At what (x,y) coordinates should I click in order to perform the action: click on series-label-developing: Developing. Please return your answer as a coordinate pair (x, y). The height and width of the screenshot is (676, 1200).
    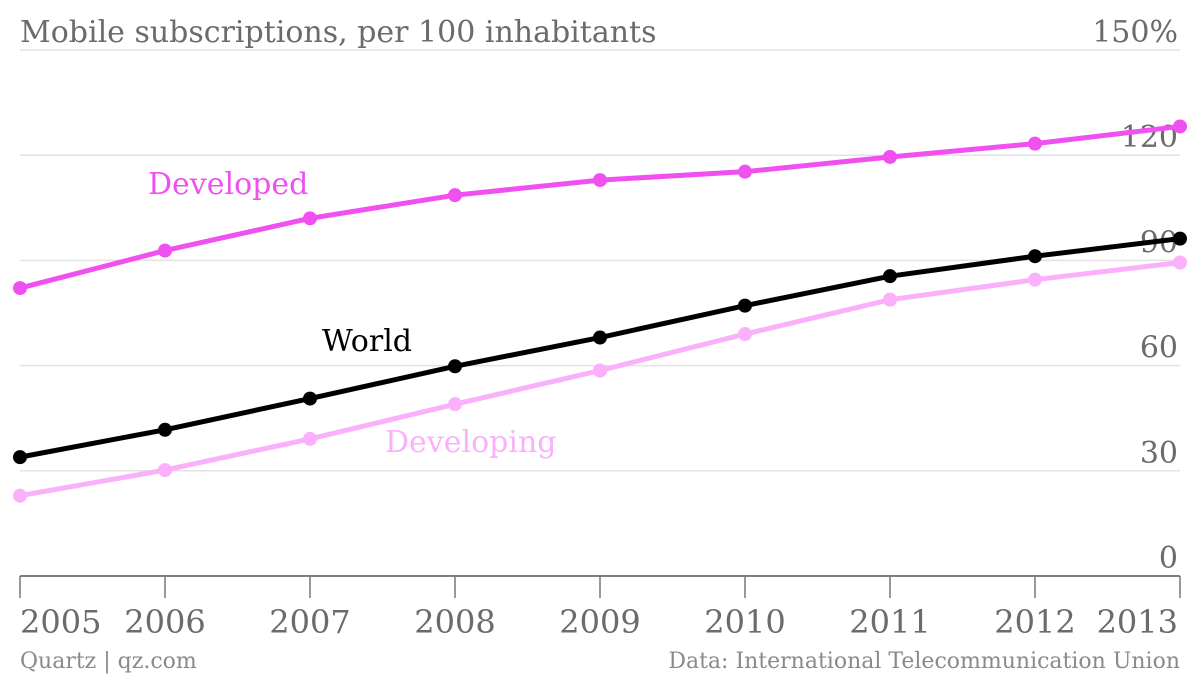
    Looking at the image, I should click on (471, 442).